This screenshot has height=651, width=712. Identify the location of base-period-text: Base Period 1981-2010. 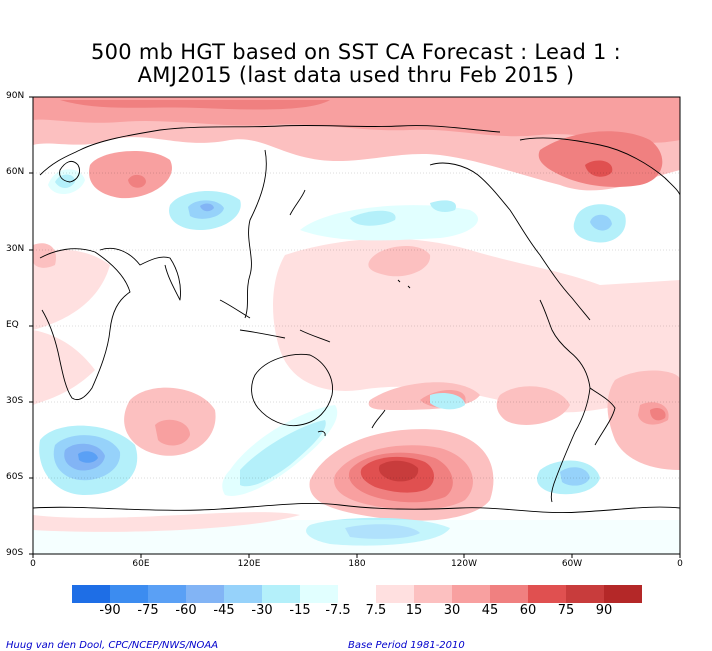
(406, 645).